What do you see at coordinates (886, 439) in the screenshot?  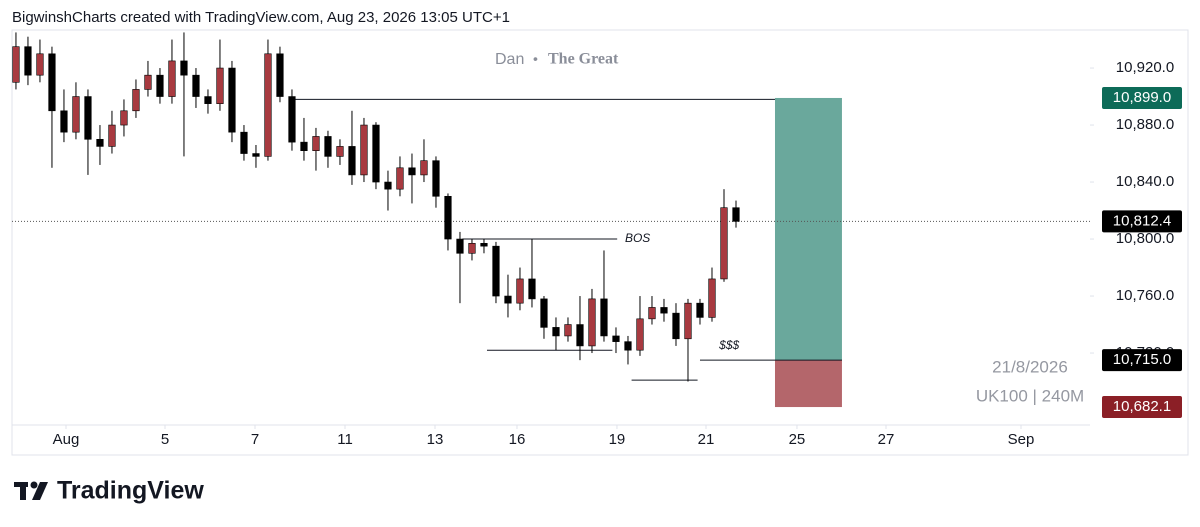 I see `x-tick-label: 27` at bounding box center [886, 439].